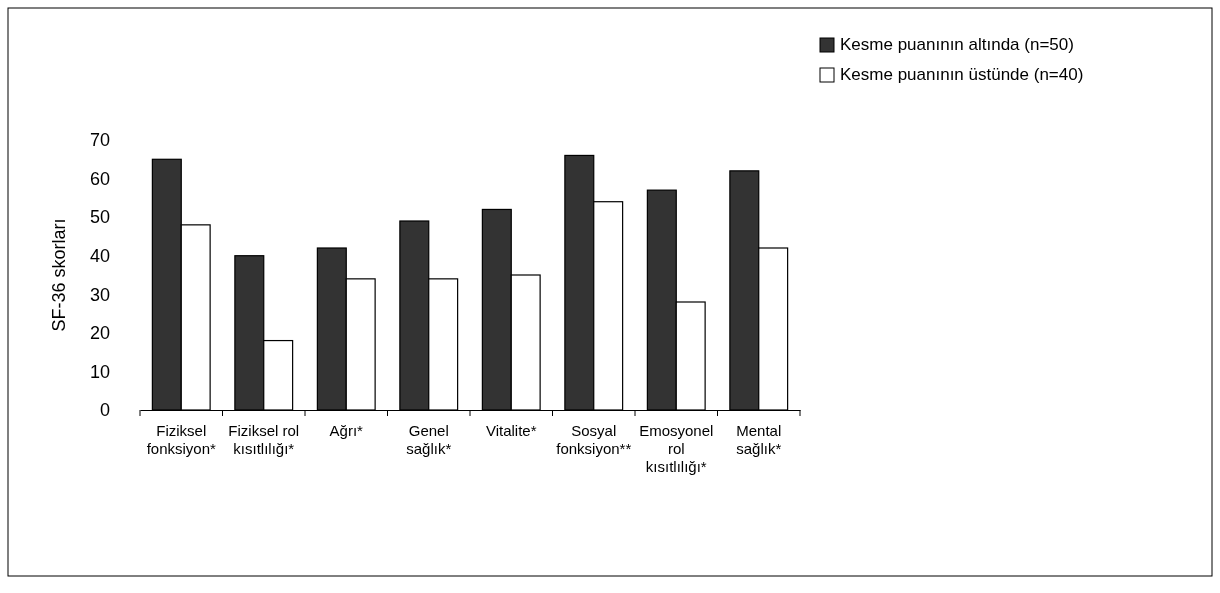 The height and width of the screenshot is (593, 1220). What do you see at coordinates (511, 430) in the screenshot?
I see `x-tick-label: Vitalite*` at bounding box center [511, 430].